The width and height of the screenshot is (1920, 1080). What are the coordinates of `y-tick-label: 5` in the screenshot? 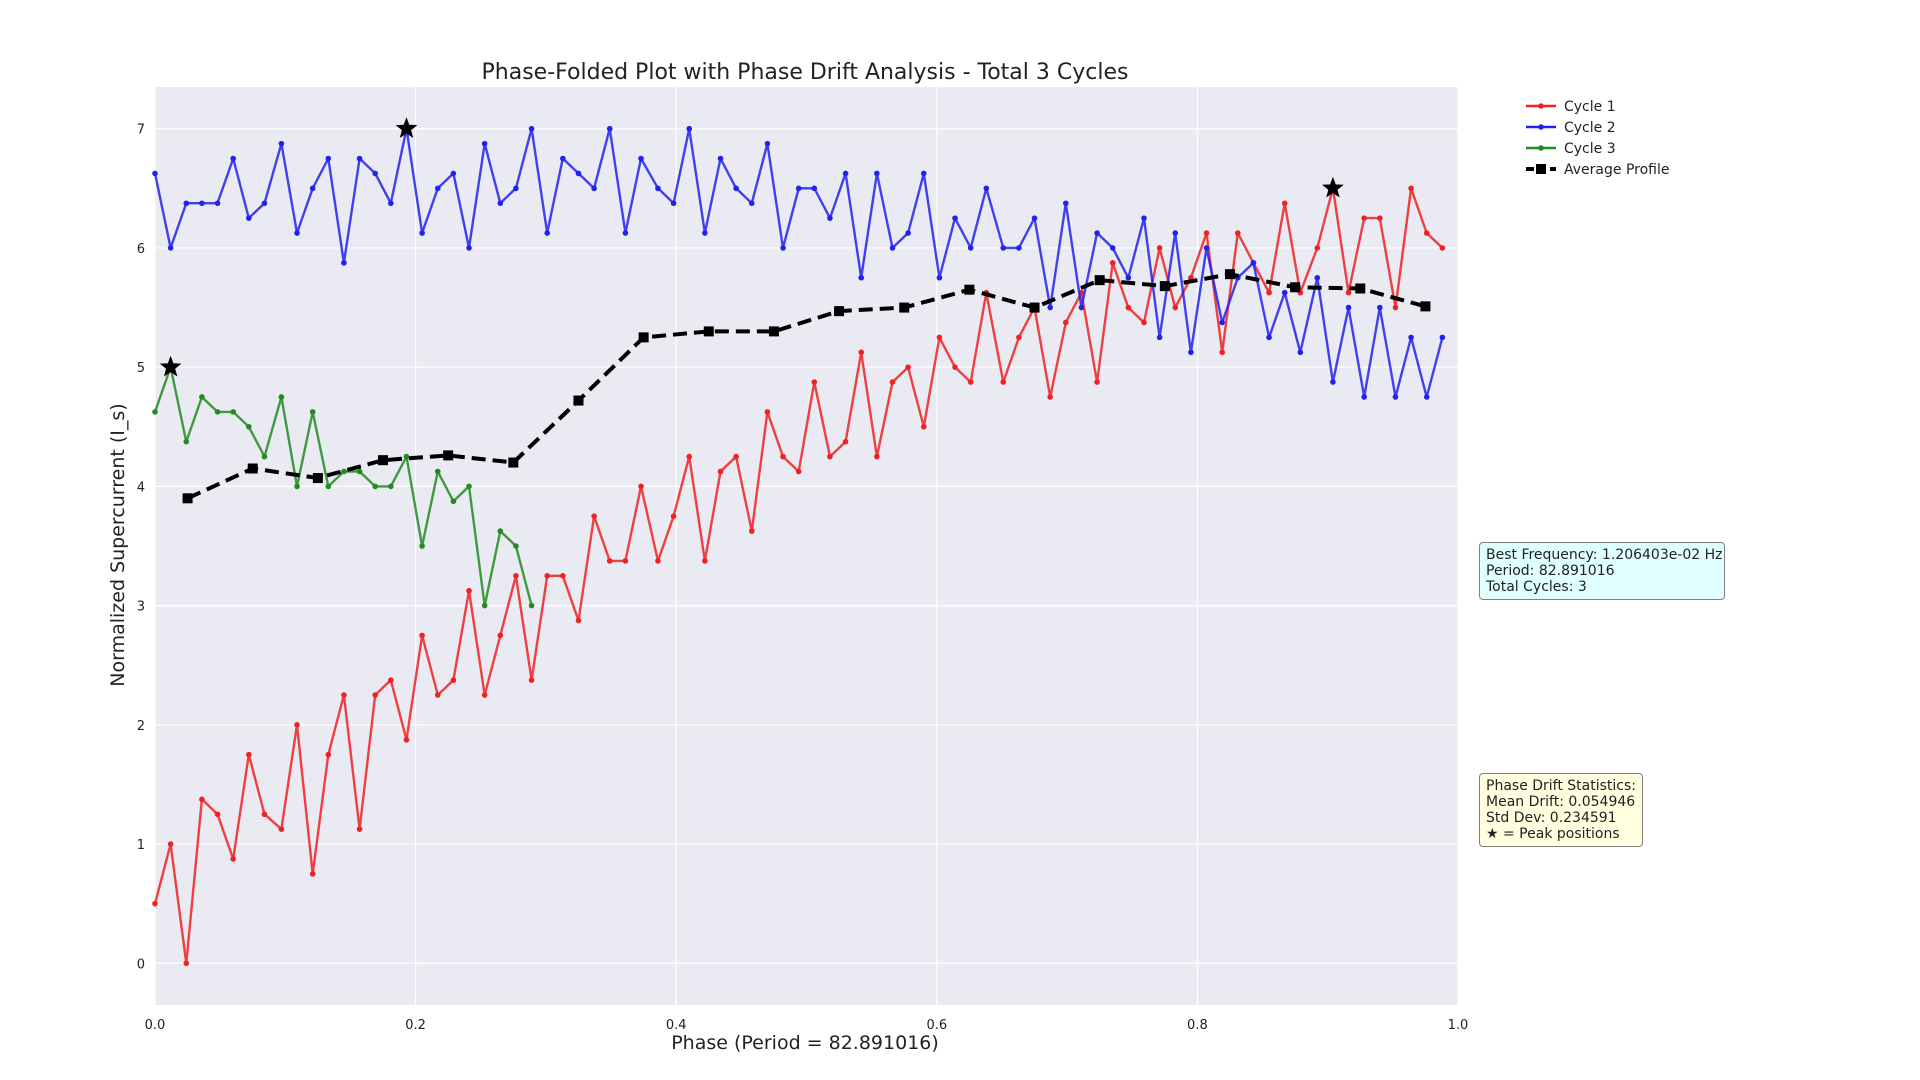 It's located at (141, 368).